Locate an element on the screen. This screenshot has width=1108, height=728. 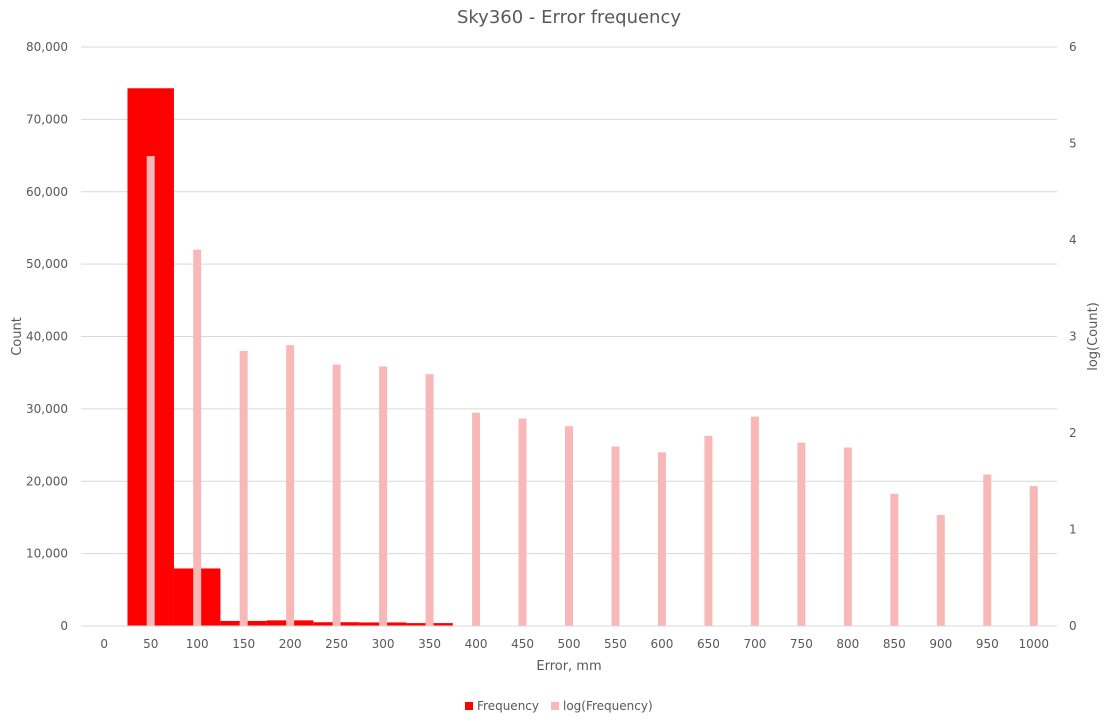
y2-tick-label: 0 is located at coordinates (1073, 626).